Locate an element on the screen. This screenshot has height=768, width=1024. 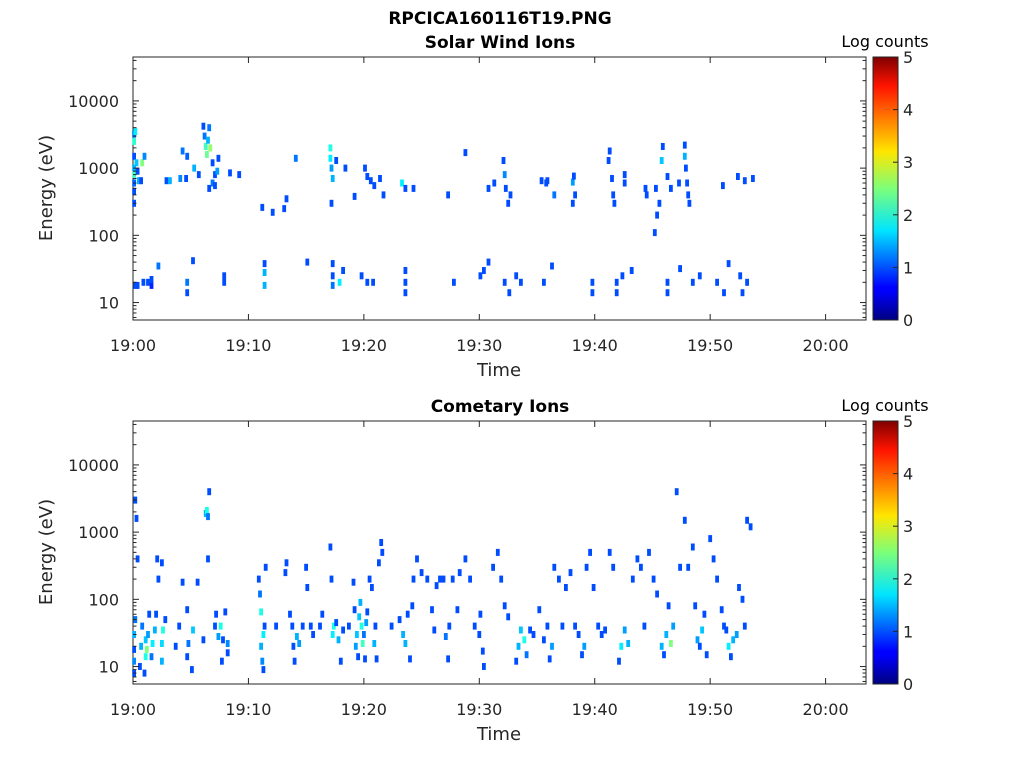
y-tick-label: 10000 is located at coordinates (93, 101).